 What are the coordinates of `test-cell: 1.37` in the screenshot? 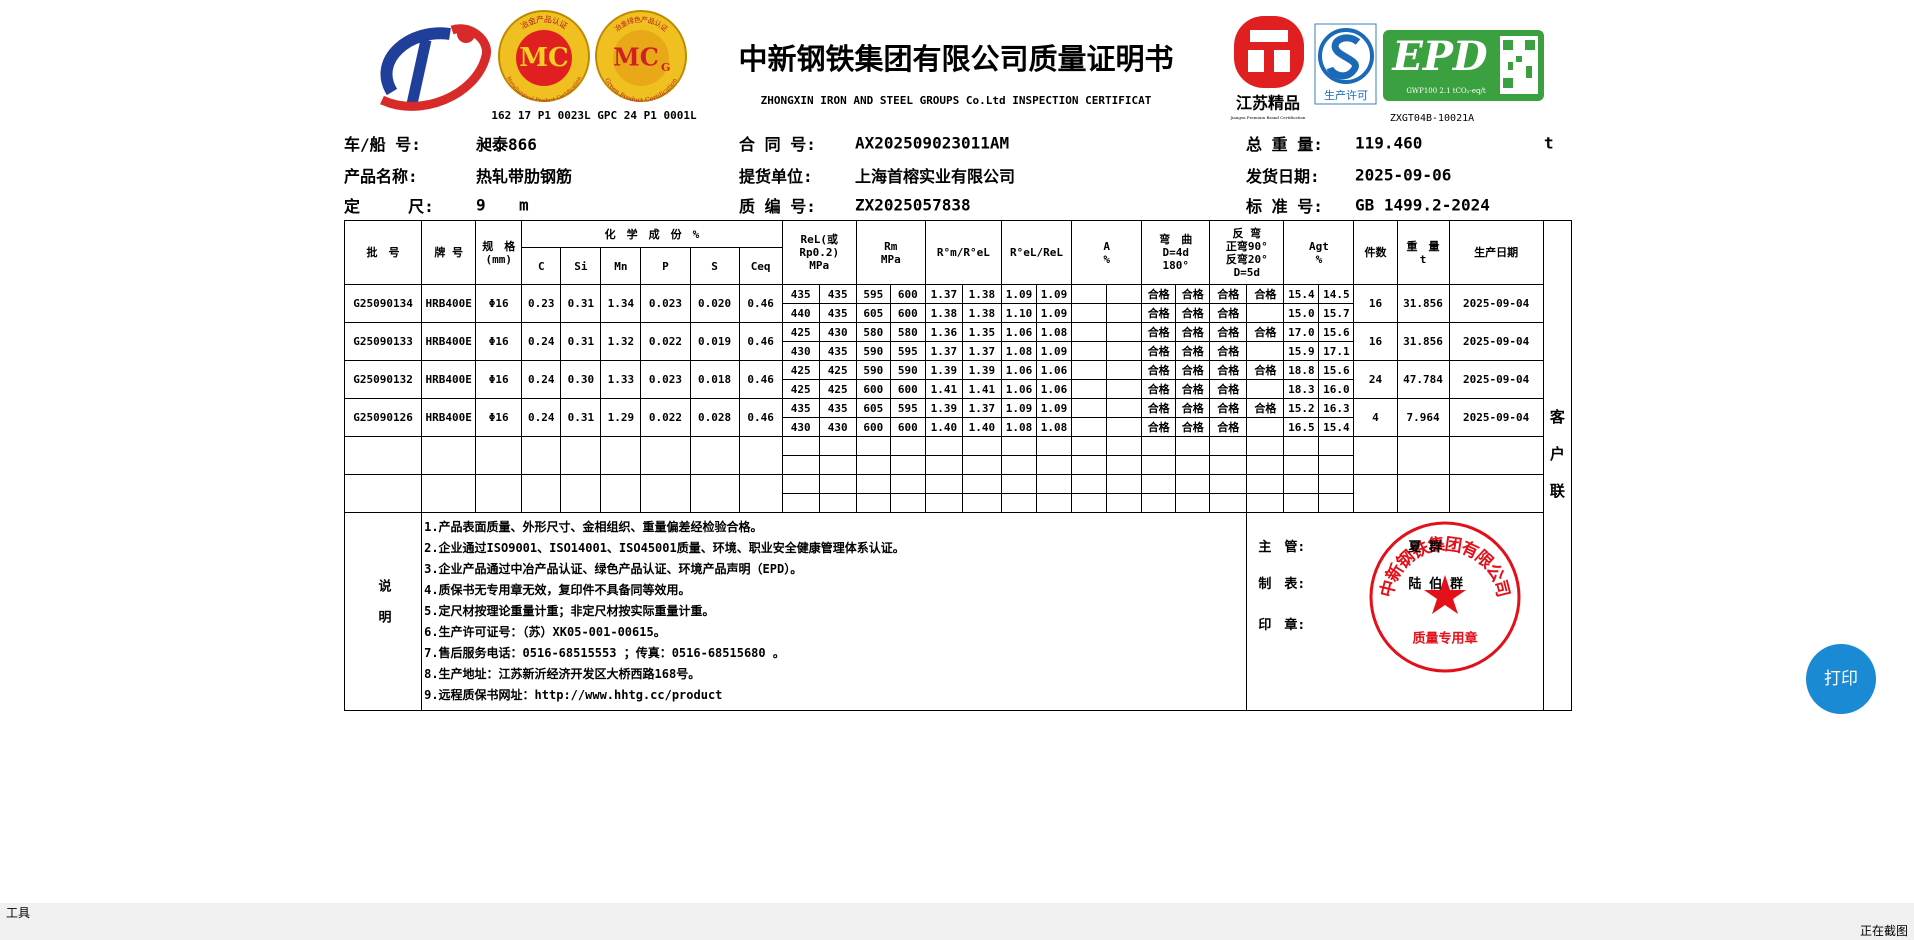 It's located at (943, 351).